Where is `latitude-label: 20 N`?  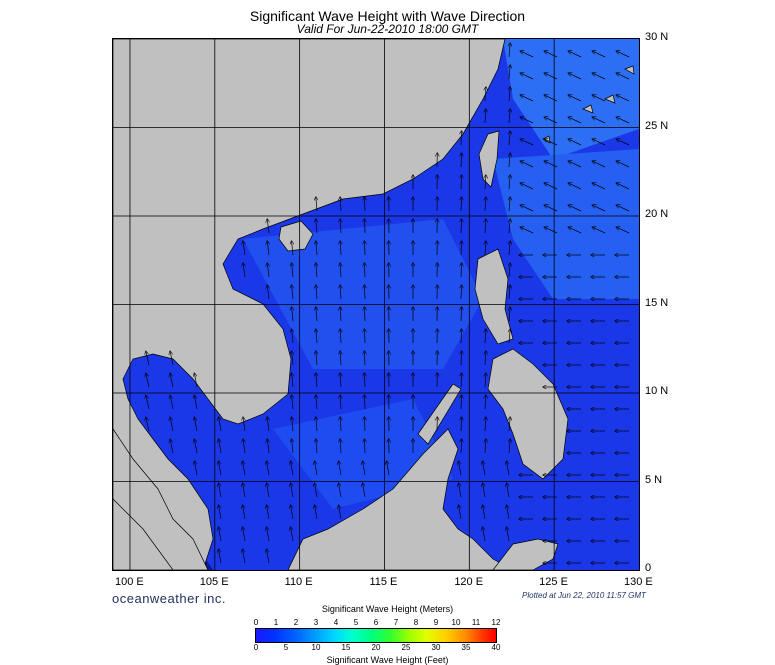
latitude-label: 20 N is located at coordinates (657, 214).